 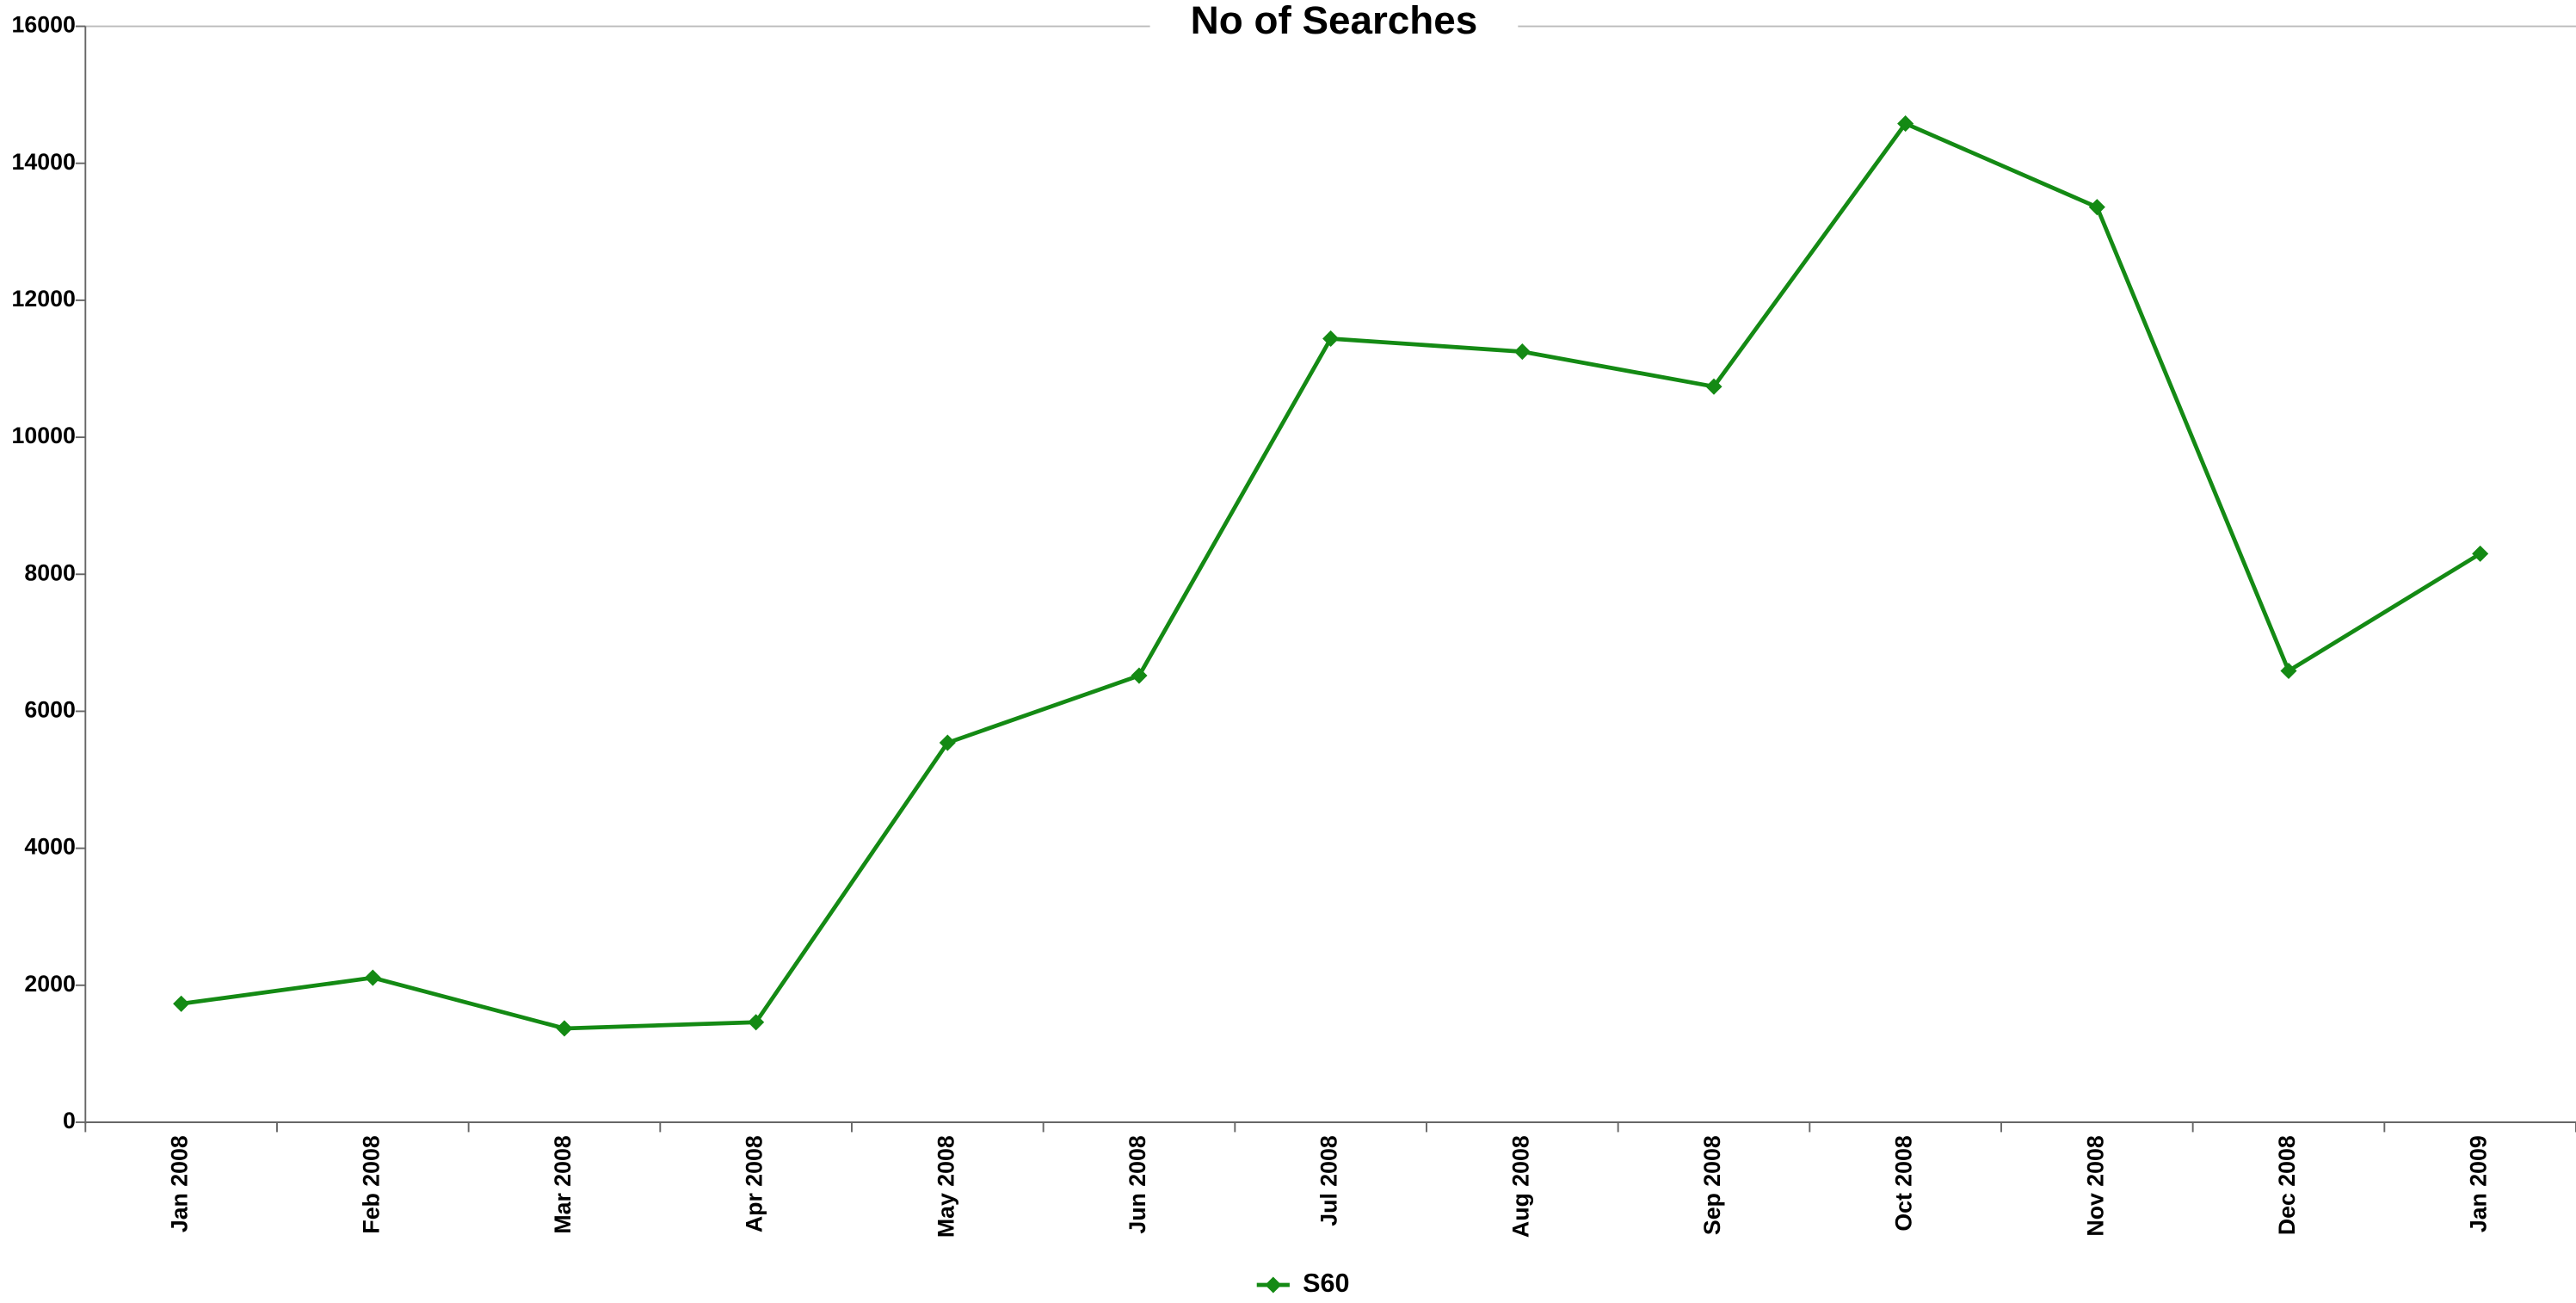 What do you see at coordinates (49, 847) in the screenshot?
I see `y-tick-label: 4000` at bounding box center [49, 847].